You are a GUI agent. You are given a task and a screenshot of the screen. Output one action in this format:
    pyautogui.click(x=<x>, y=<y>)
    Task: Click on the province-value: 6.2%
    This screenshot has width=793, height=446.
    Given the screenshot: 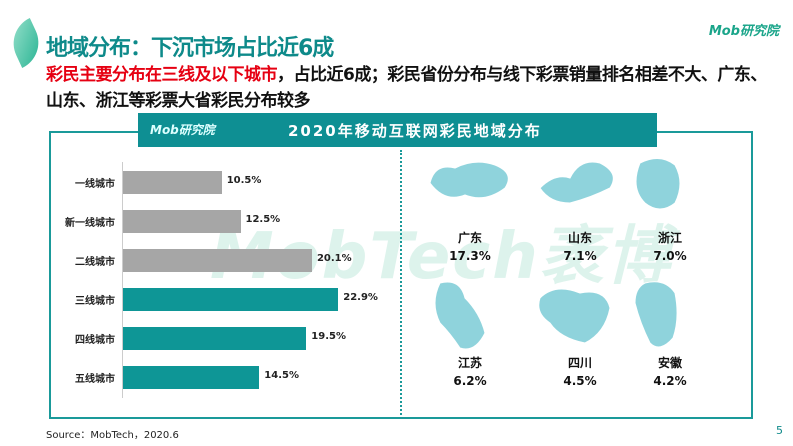 What is the action you would take?
    pyautogui.click(x=470, y=381)
    